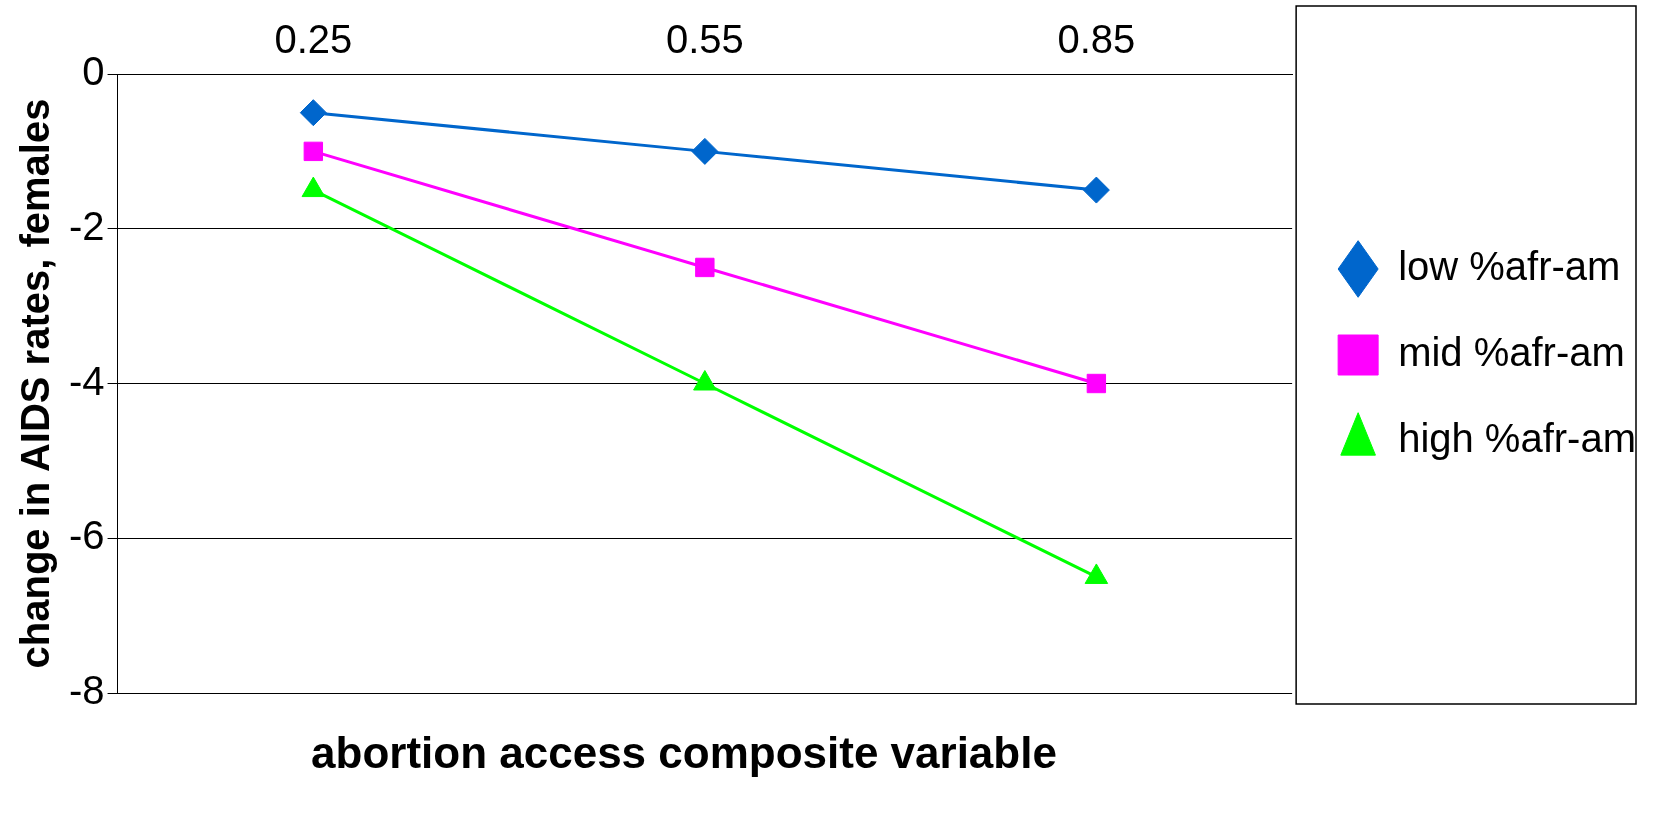 This screenshot has width=1656, height=820. I want to click on x-axis-title: abortion access composite variable, so click(684, 753).